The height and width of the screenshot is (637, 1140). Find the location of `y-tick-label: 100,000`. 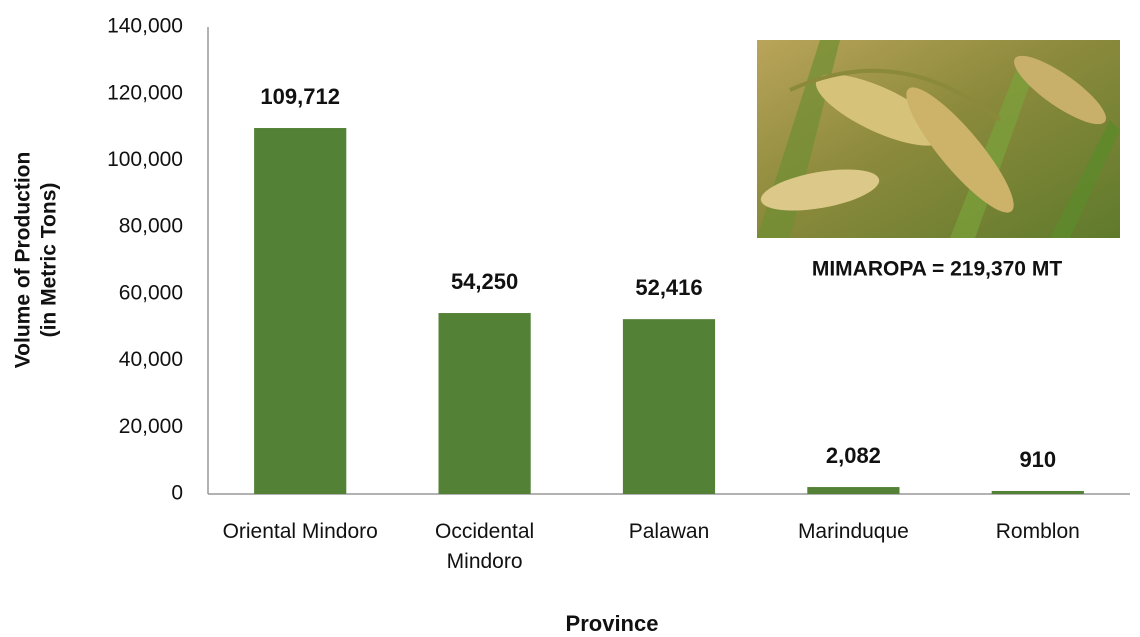

y-tick-label: 100,000 is located at coordinates (145, 159).